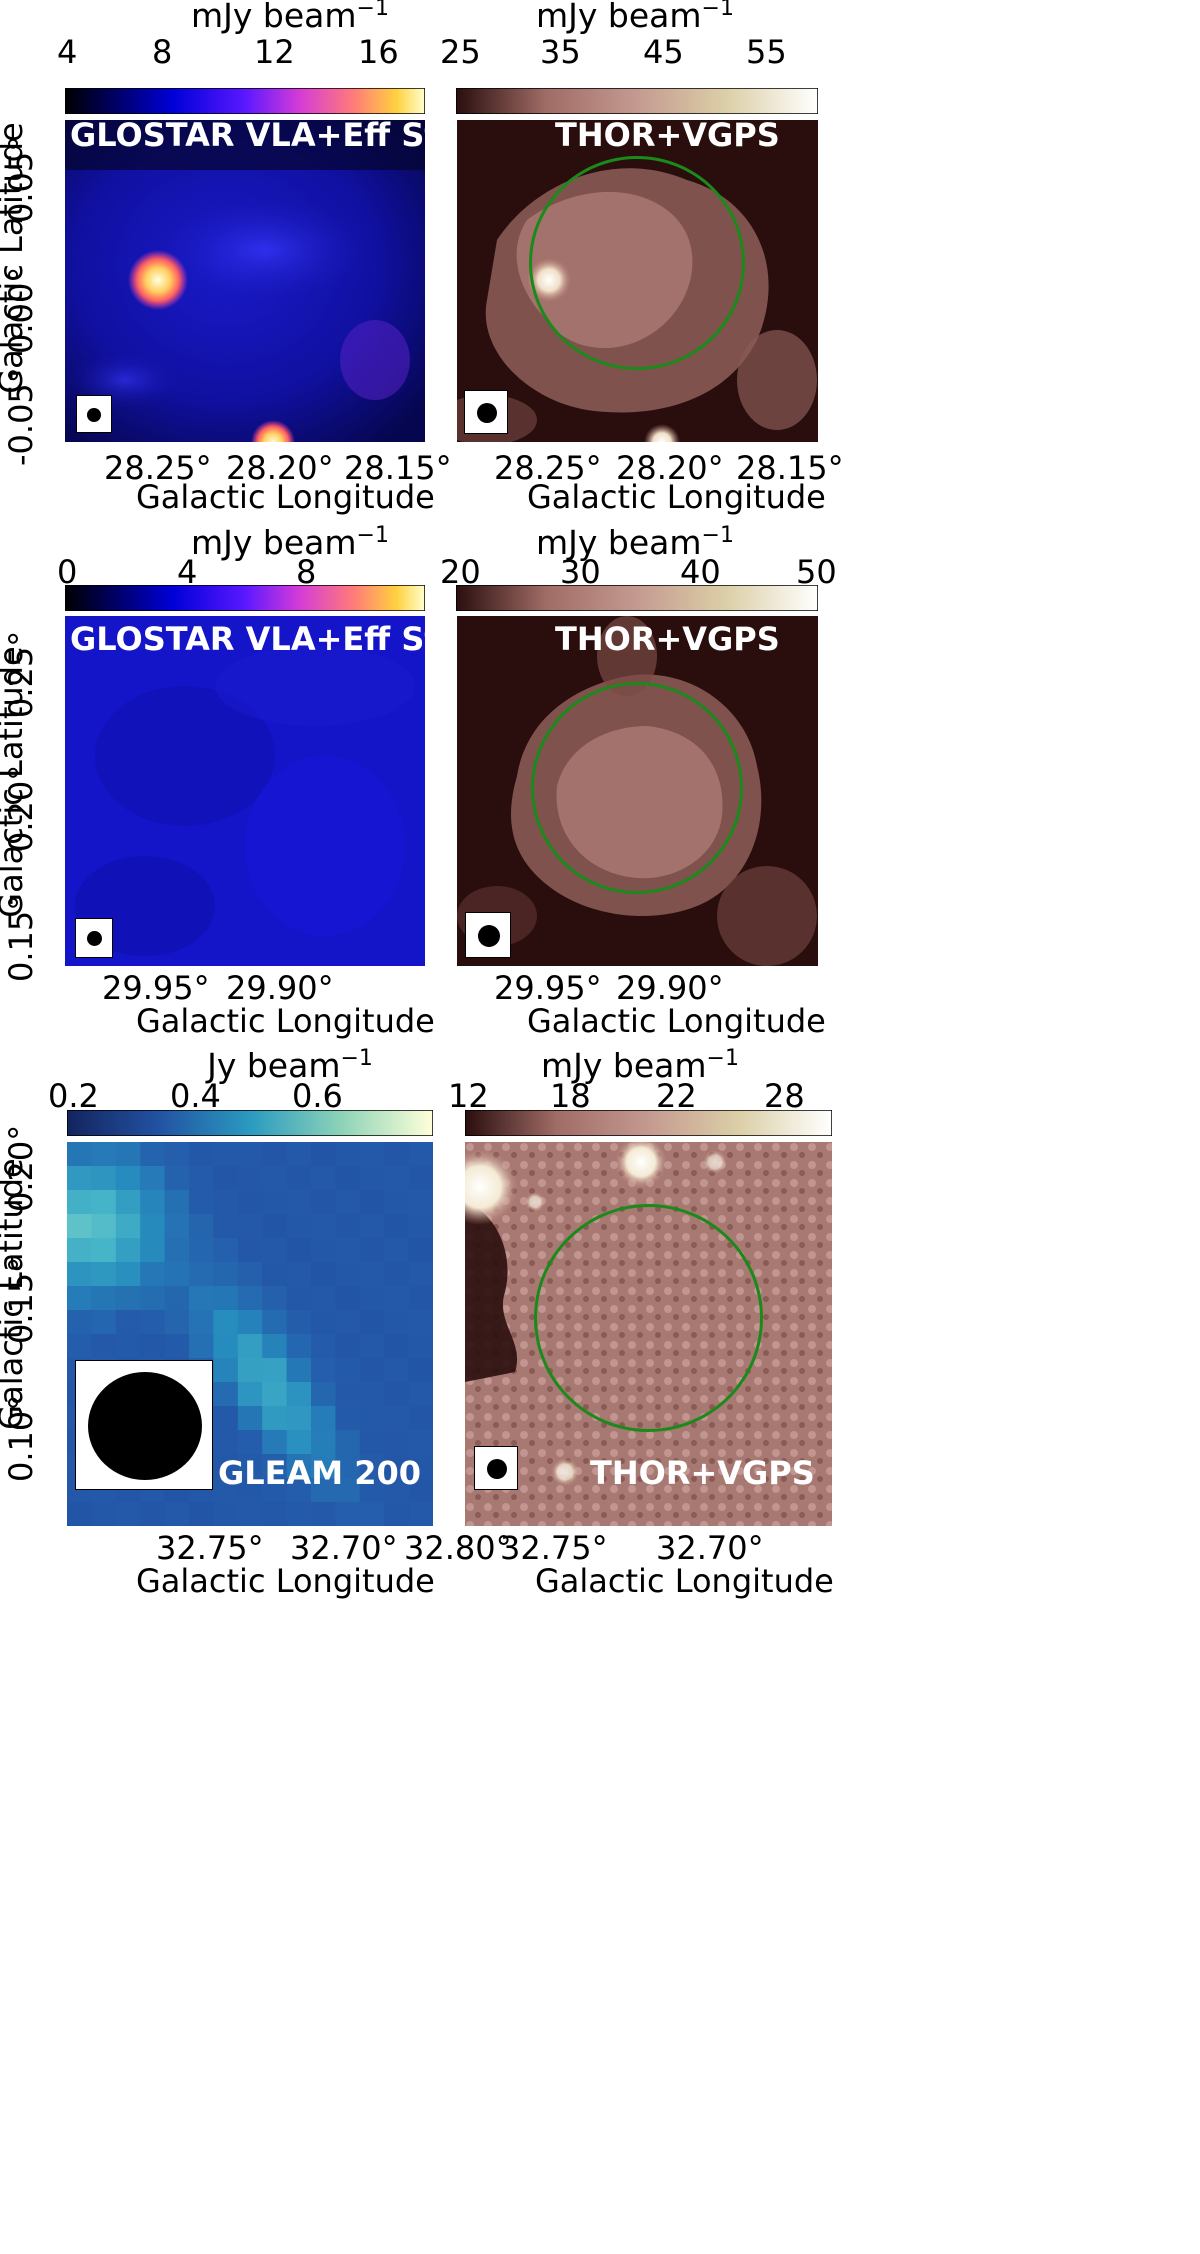 The image size is (1200, 2254). What do you see at coordinates (816, 572) in the screenshot?
I see `colorbar-tick: 50` at bounding box center [816, 572].